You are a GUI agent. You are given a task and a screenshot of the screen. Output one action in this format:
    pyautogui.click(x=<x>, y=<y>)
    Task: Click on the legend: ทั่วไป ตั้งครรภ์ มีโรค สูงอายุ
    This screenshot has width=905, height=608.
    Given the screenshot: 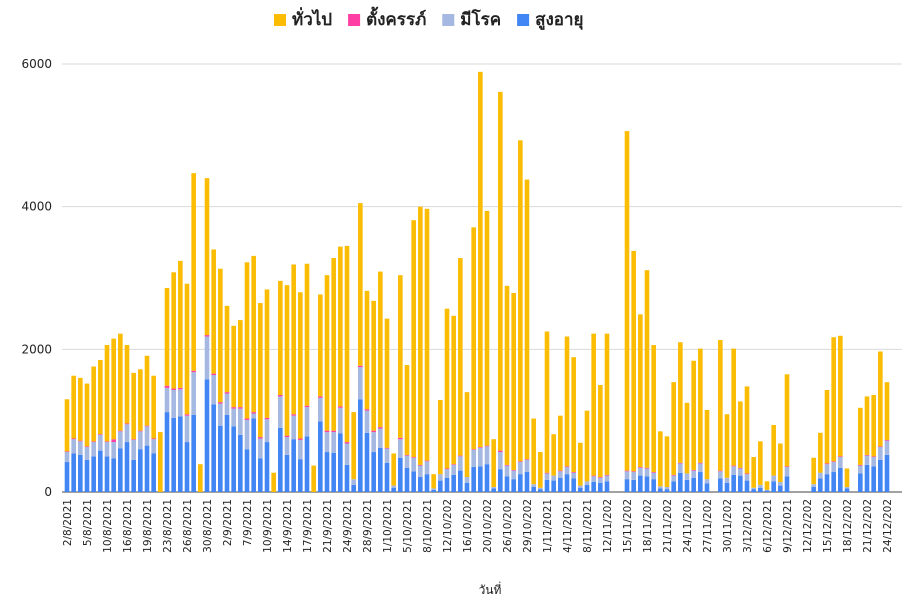 What is the action you would take?
    pyautogui.click(x=429, y=18)
    